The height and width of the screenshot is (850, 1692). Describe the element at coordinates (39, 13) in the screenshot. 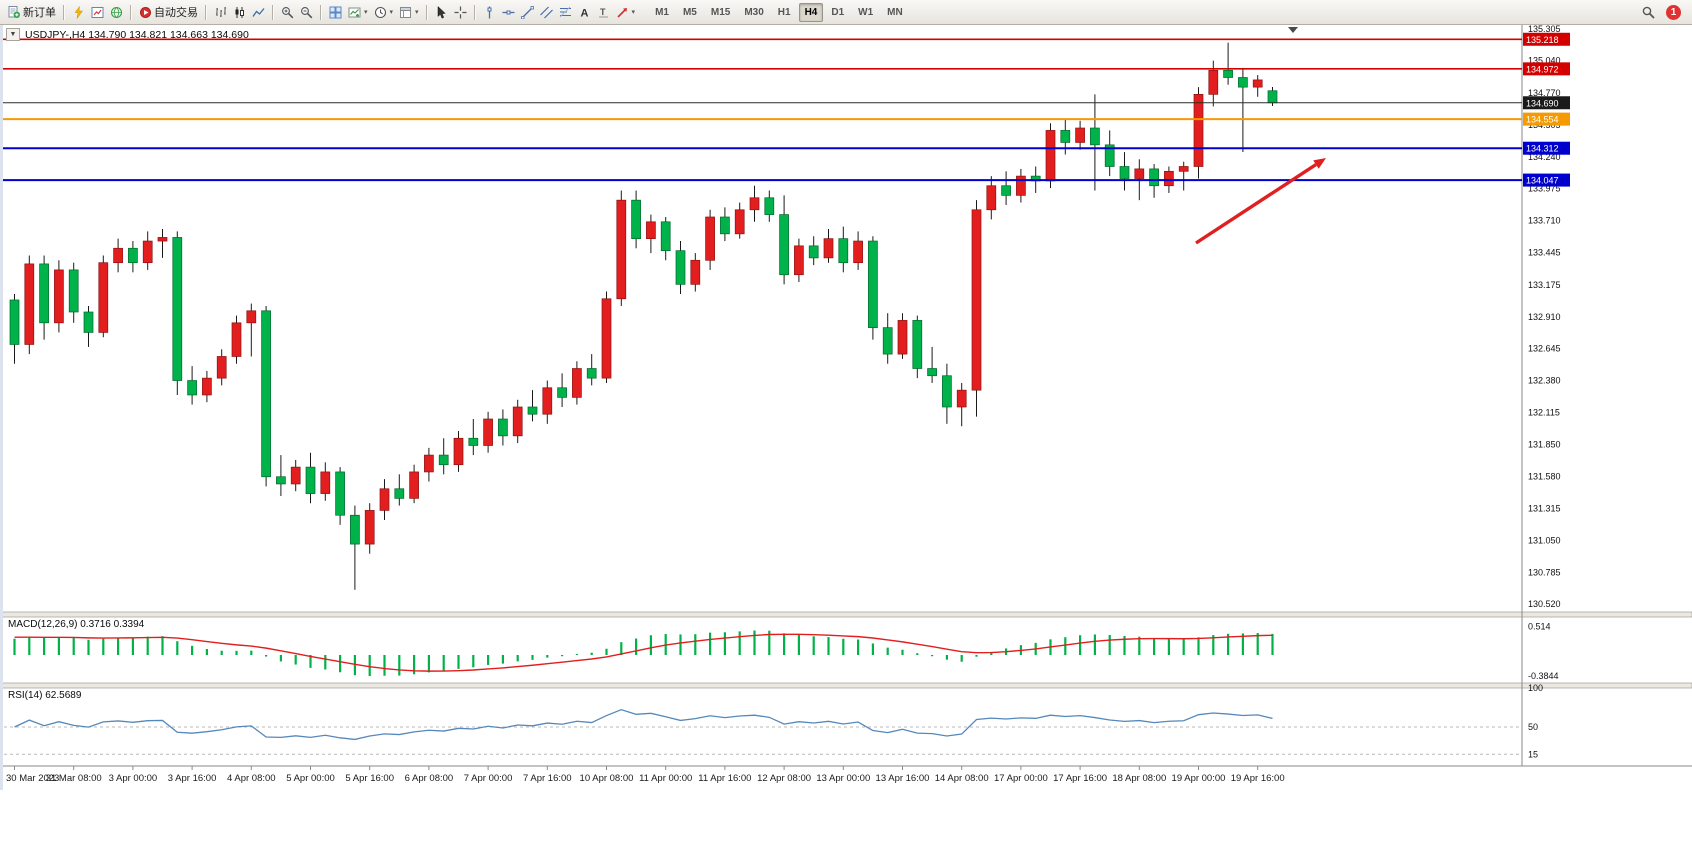

I see `new-order-button-label: 新订单` at that location.